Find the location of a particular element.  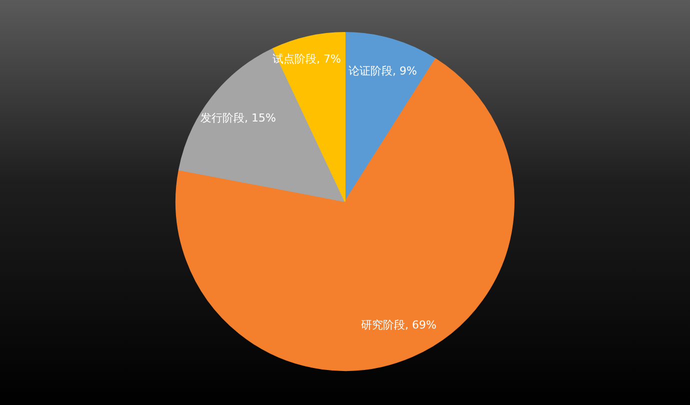

slice-label: 发行阶段, 15% is located at coordinates (238, 117).